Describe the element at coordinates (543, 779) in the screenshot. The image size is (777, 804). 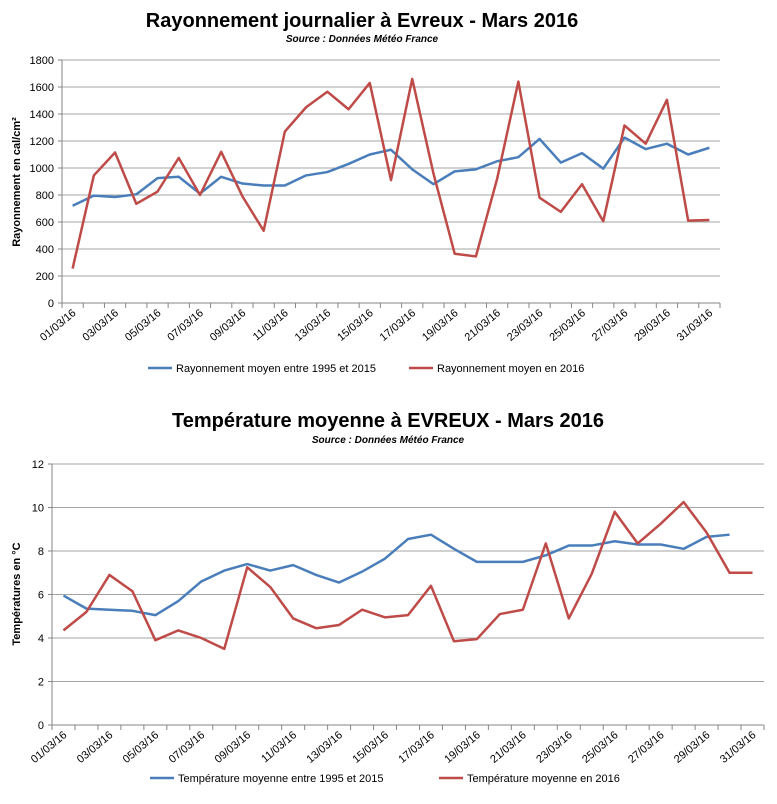
I see `legend-label-2016: Température moyenne en 2016` at that location.